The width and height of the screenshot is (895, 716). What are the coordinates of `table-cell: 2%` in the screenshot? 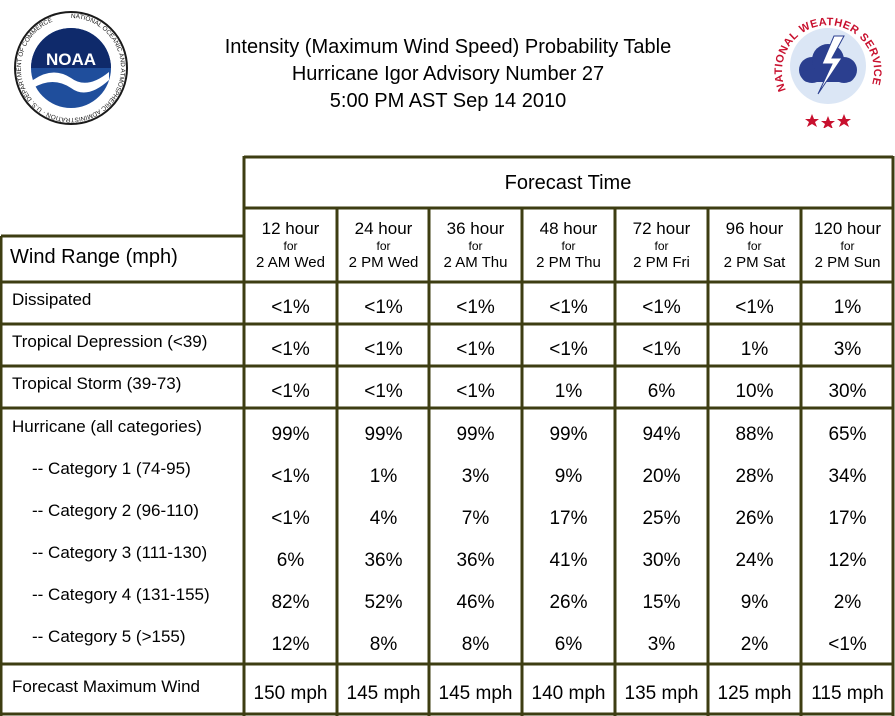 It's located at (754, 644).